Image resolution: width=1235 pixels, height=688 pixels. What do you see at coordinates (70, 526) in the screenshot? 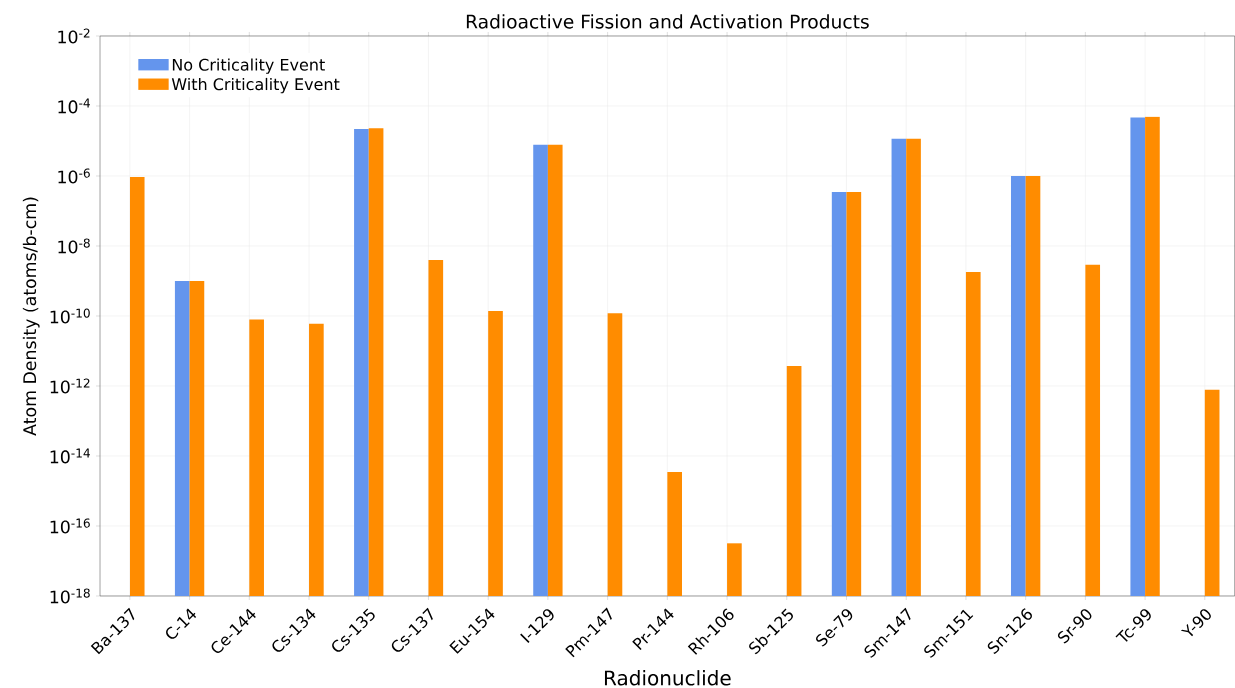
I see `y-tick-label: 10$^{-16}$` at bounding box center [70, 526].